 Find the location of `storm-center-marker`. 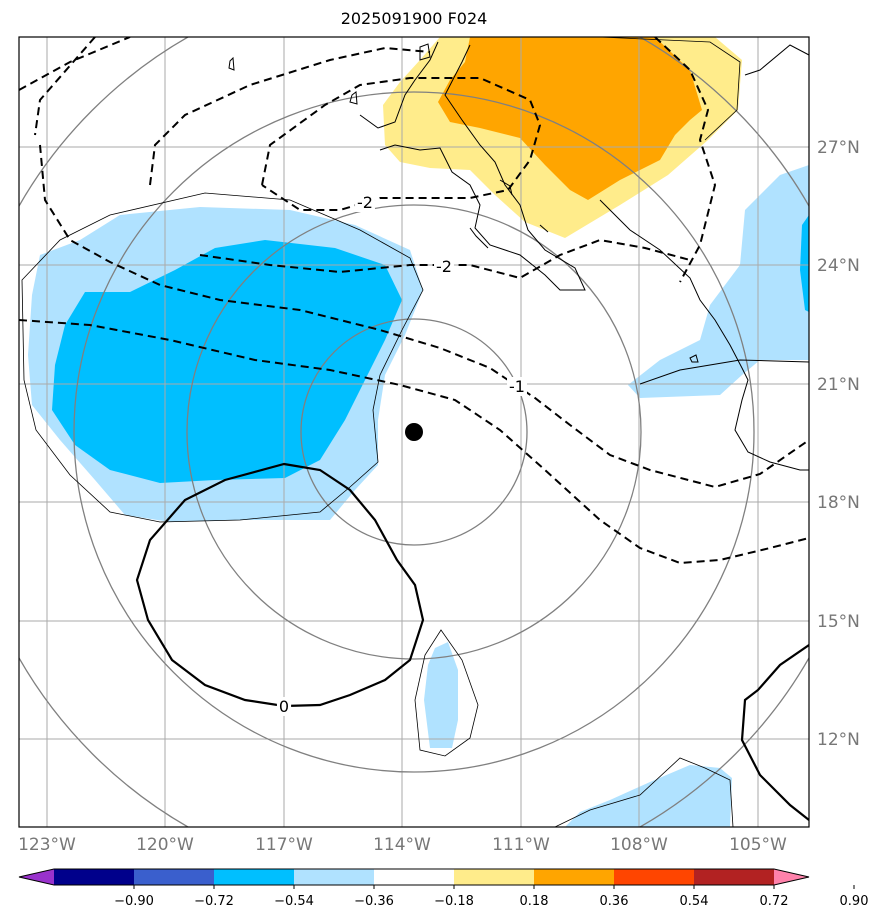

storm-center-marker is located at coordinates (414, 432).